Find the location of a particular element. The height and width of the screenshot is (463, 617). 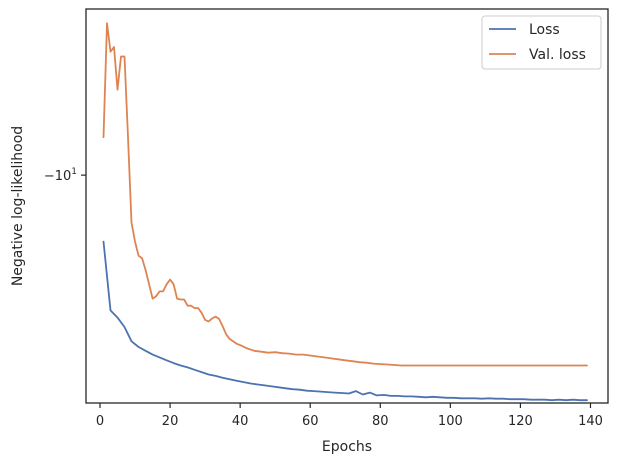

legend-label-loss: Loss is located at coordinates (544, 30).